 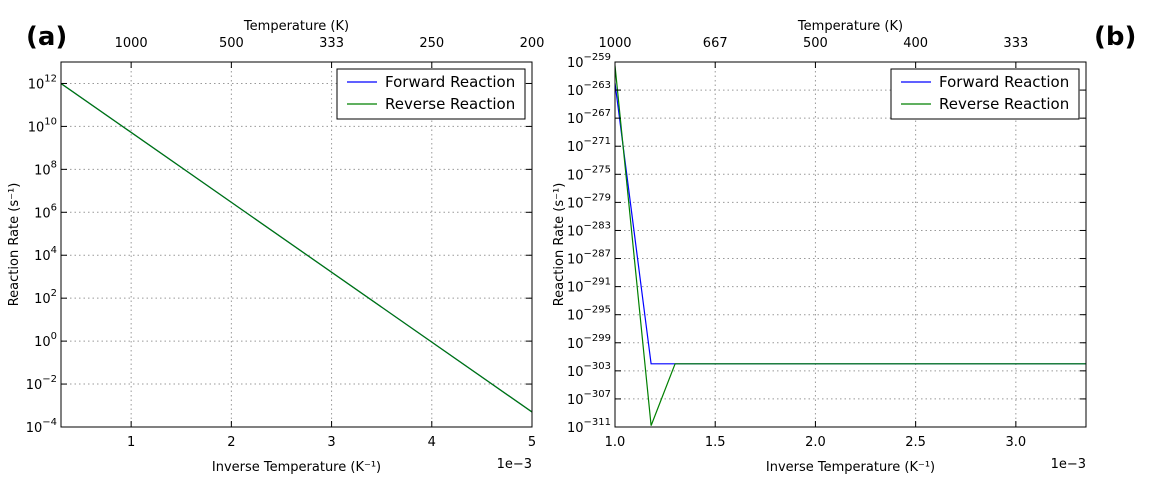 I want to click on top-tick-label: 400, so click(x=915, y=43).